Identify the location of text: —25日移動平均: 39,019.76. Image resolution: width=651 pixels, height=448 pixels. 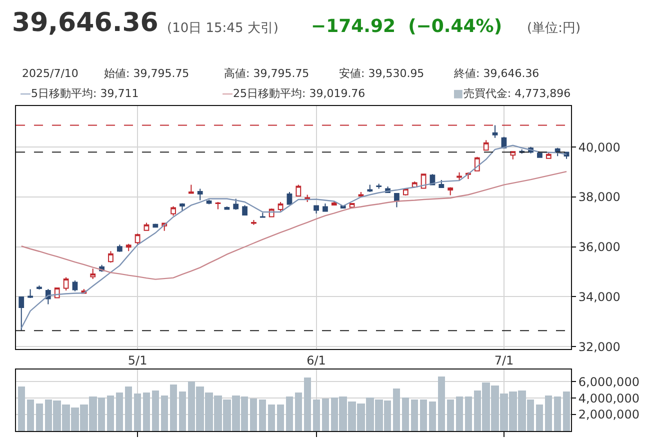
(294, 93).